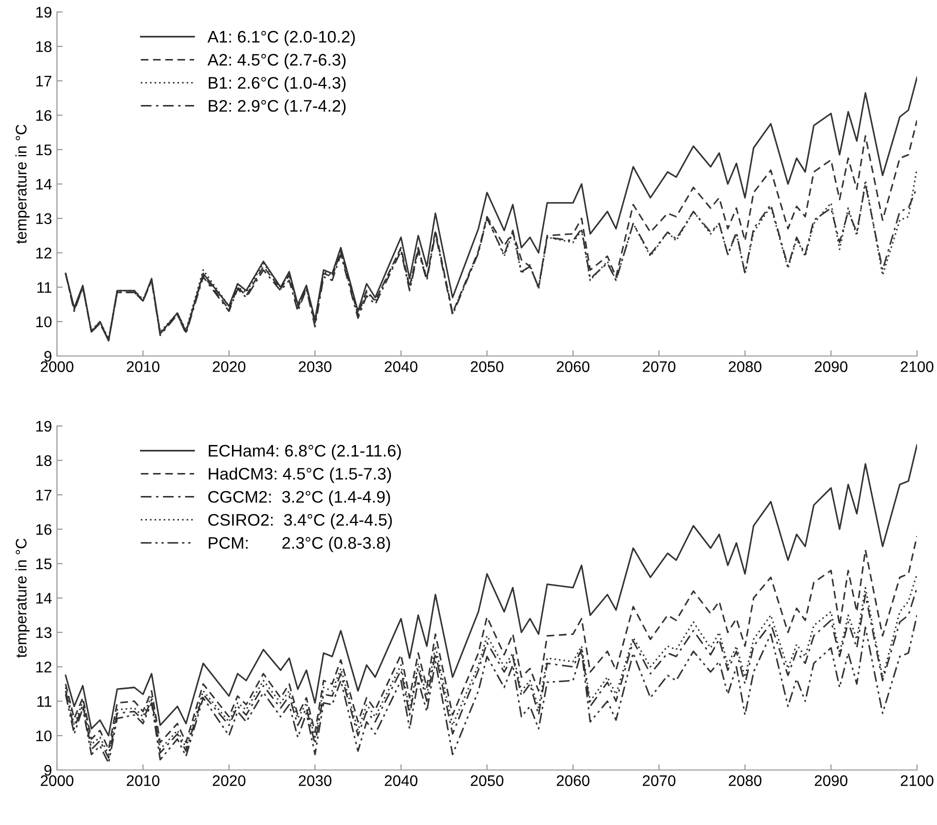  Describe the element at coordinates (300, 522) in the screenshot. I see `legend-label: CSIRO2: 3.4°C (2.4-4.5)` at that location.